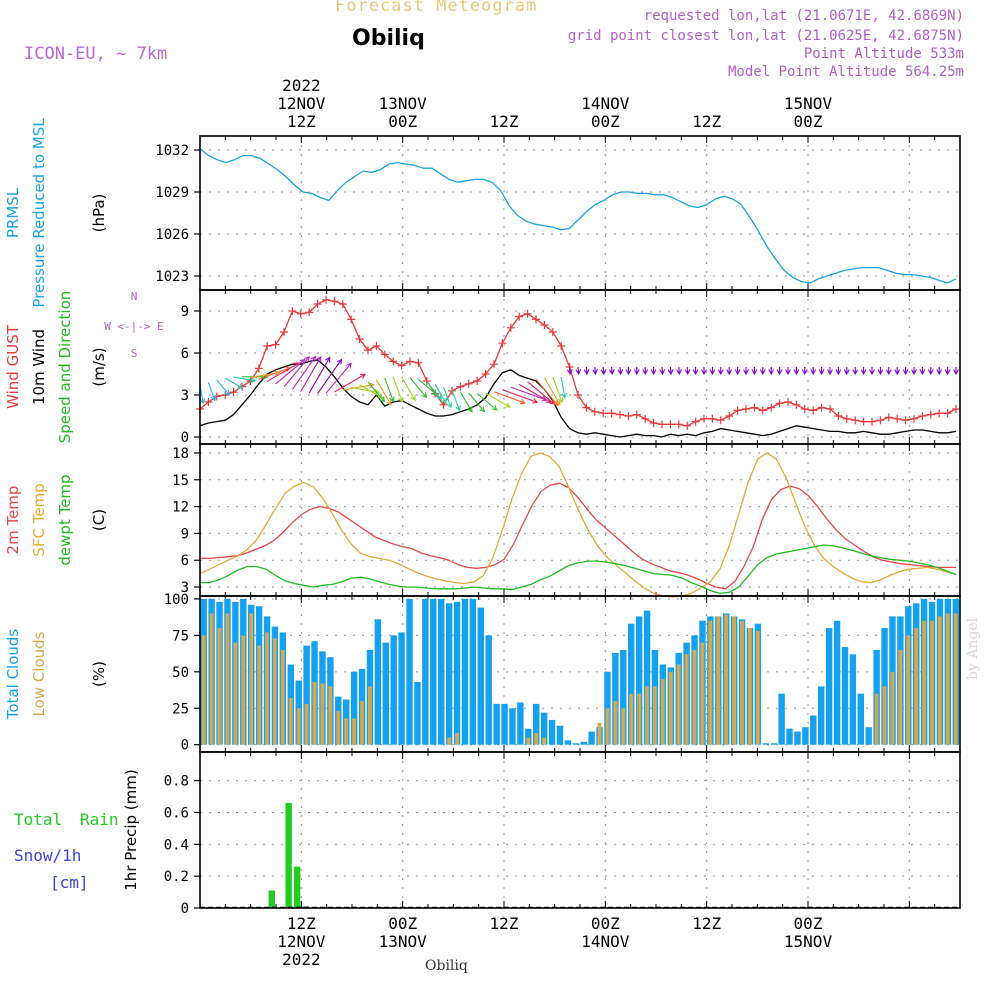 The width and height of the screenshot is (1000, 1000). I want to click on y-tick-label: 0.8, so click(176, 782).